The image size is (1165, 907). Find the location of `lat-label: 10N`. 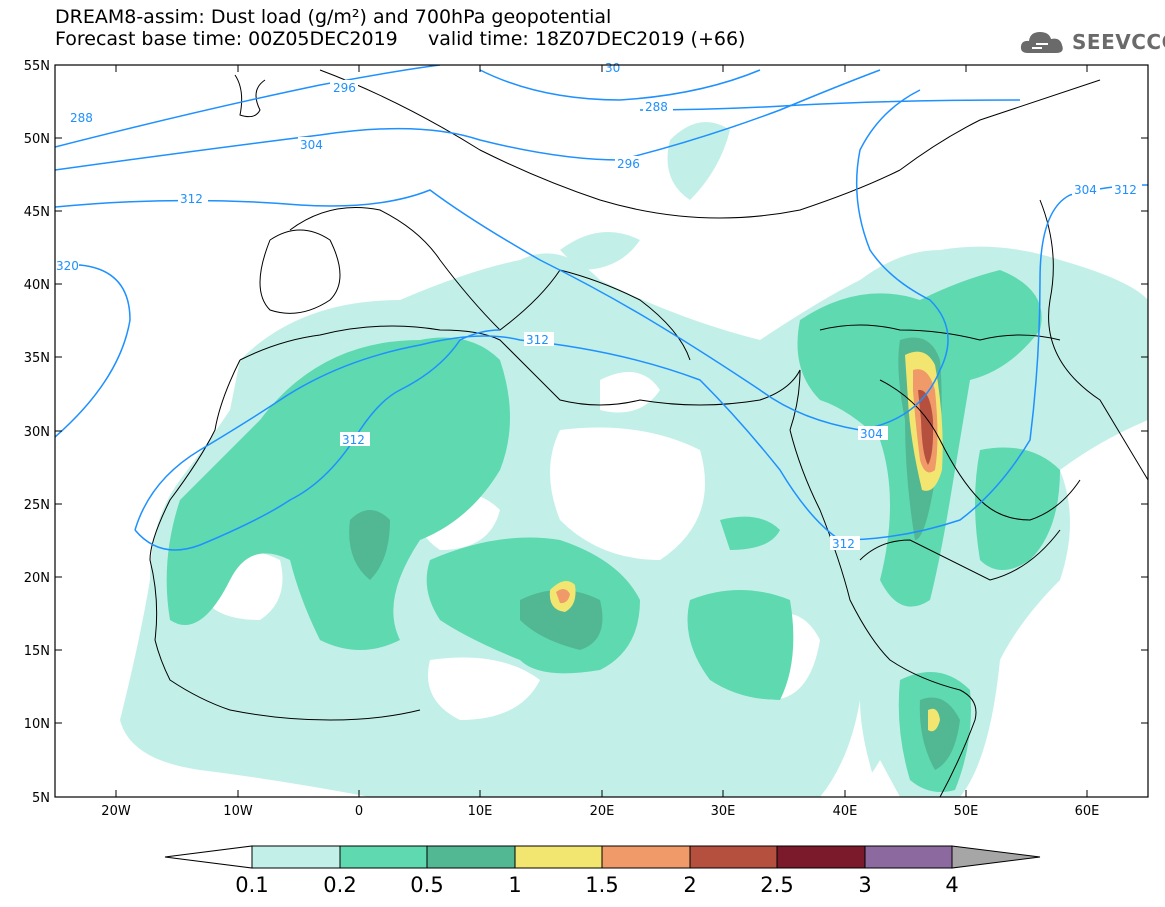

lat-label: 10N is located at coordinates (37, 724).